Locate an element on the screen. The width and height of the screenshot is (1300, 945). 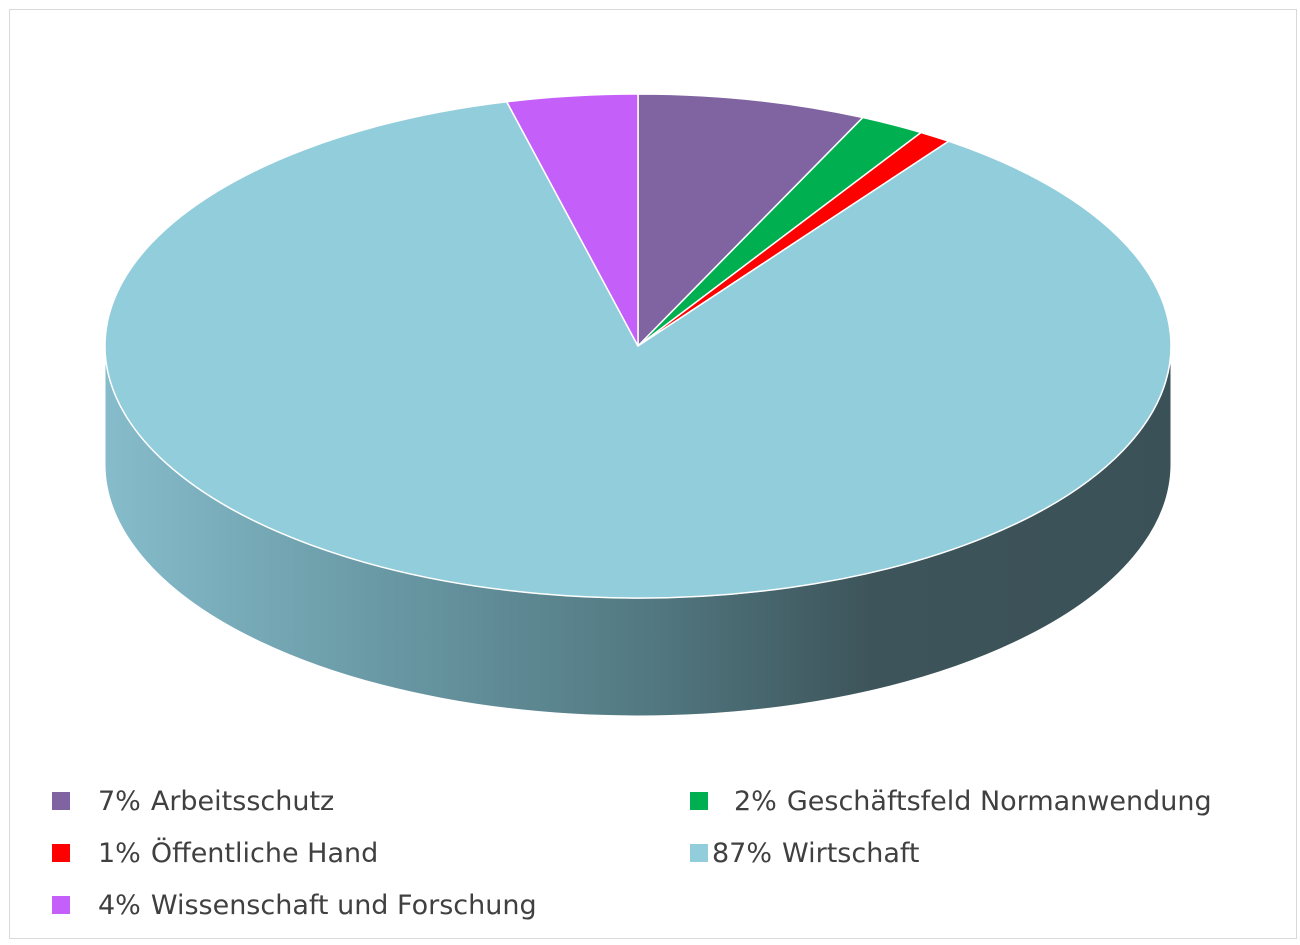
legend-item-geschaeftsfeld: 2% Geschäftsfeld Normanwendung is located at coordinates (951, 801).